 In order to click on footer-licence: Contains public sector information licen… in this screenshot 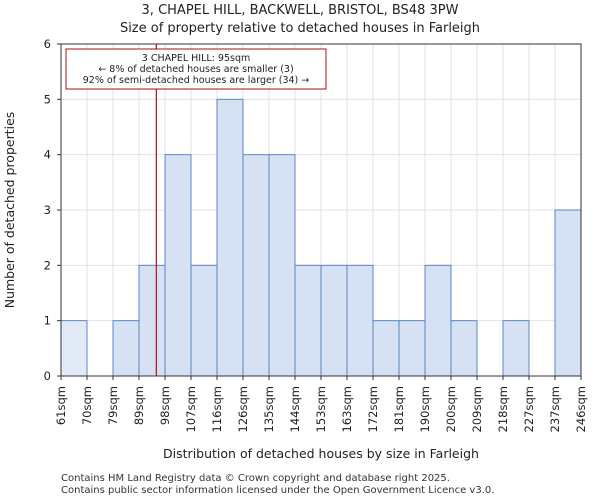, I will do `click(278, 490)`.